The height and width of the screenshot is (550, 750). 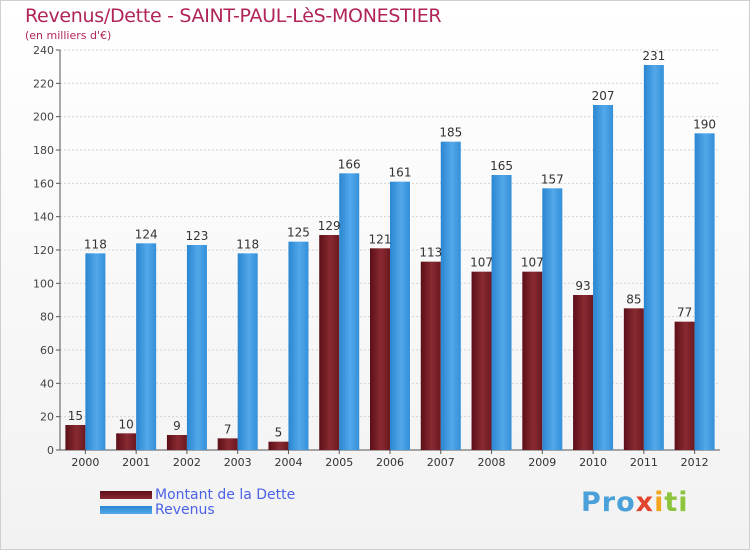 I want to click on y-tick-label: 140, so click(x=43, y=217).